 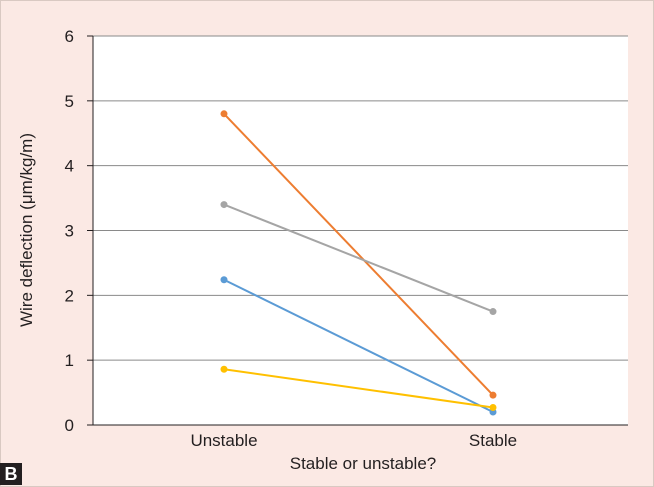 What do you see at coordinates (223, 440) in the screenshot?
I see `x-tick-label: Unstable` at bounding box center [223, 440].